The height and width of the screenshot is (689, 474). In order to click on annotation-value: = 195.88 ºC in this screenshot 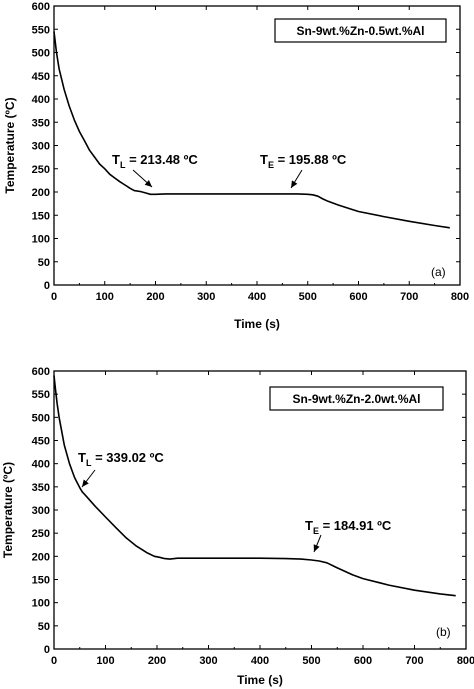, I will do `click(310, 159)`.